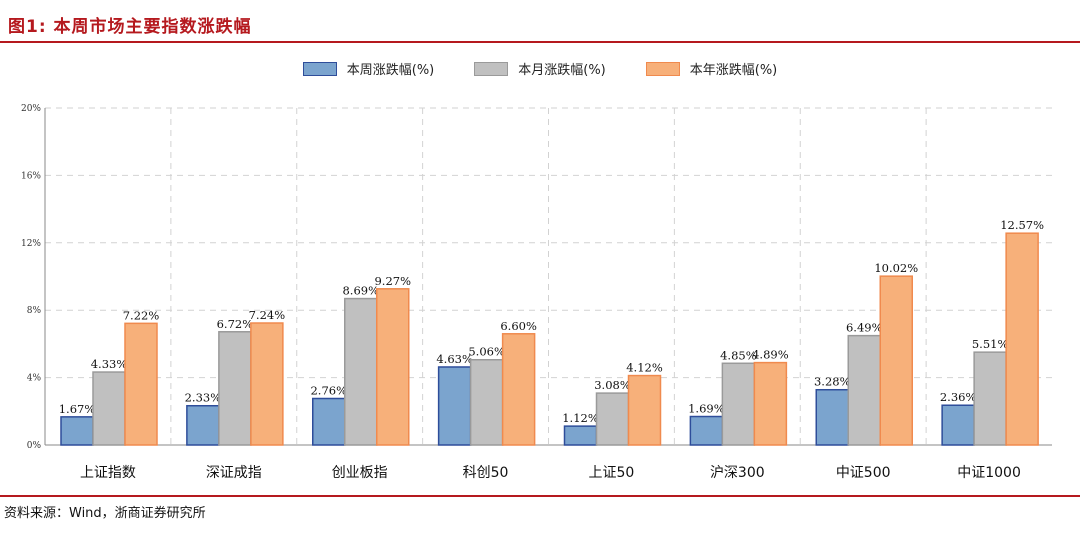 This screenshot has height=536, width=1080. What do you see at coordinates (612, 473) in the screenshot?
I see `x-category-label: 上证50` at bounding box center [612, 473].